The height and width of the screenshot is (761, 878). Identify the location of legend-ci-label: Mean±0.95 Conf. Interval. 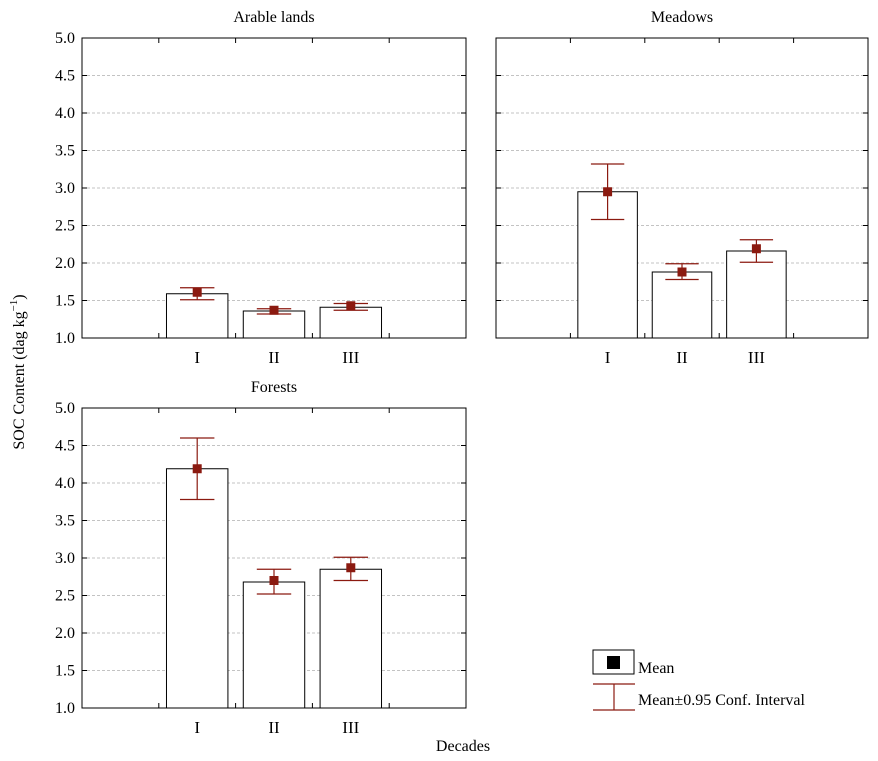
(722, 700).